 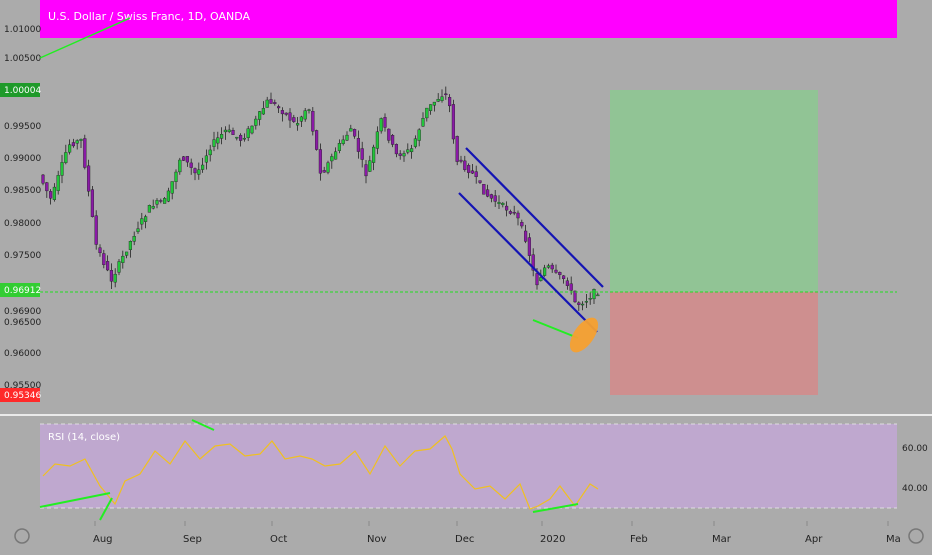 I want to click on price-label: 1.00500, so click(x=22, y=59).